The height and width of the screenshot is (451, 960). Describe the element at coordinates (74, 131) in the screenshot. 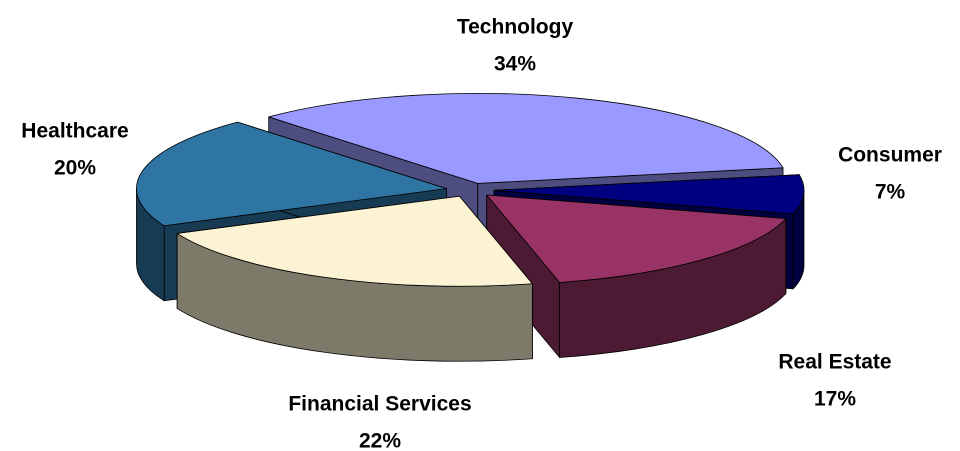

I see `slice-label: Healthcare` at that location.